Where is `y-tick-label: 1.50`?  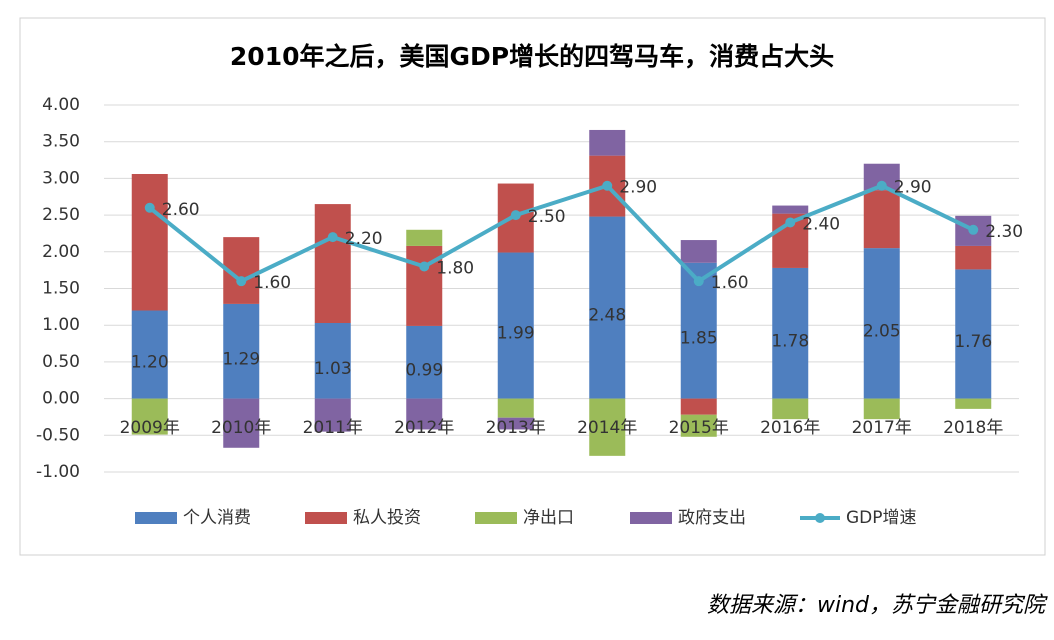 y-tick-label: 1.50 is located at coordinates (61, 289).